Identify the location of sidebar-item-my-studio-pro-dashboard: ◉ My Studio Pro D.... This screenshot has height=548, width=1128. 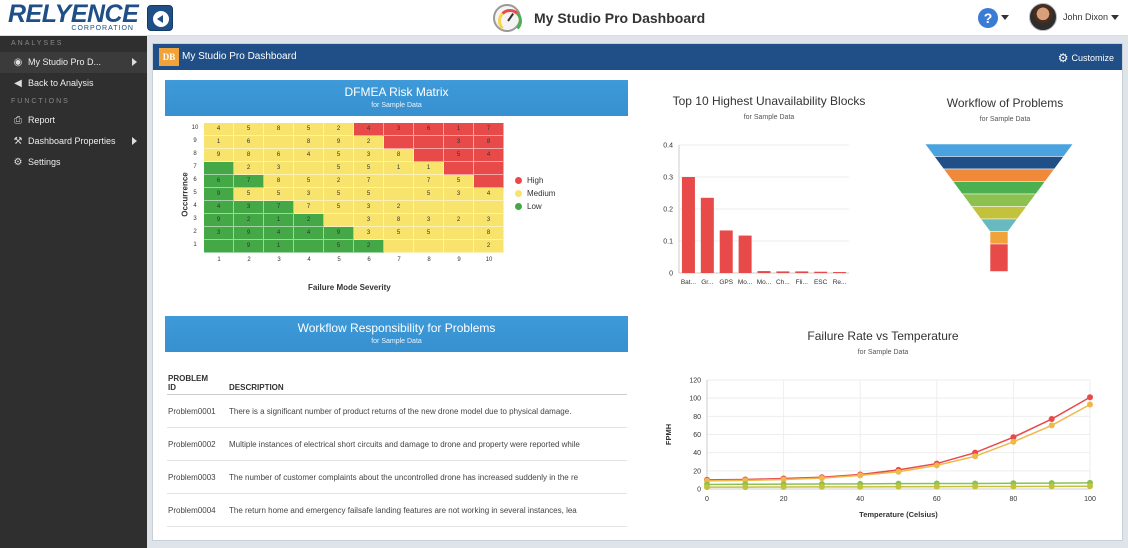
(73, 62).